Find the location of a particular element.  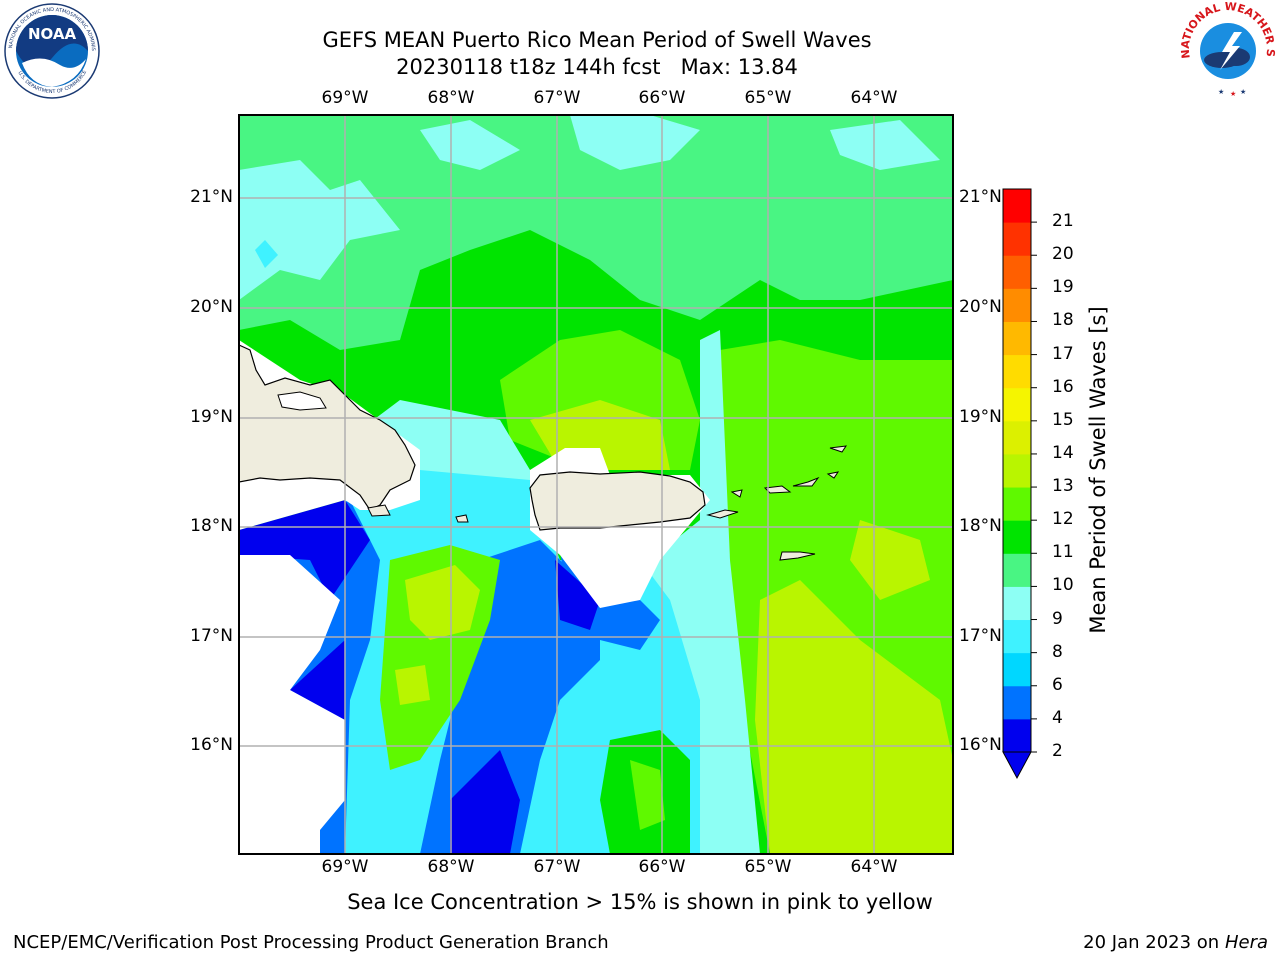

lon-label-bottom: 65°W is located at coordinates (768, 867).